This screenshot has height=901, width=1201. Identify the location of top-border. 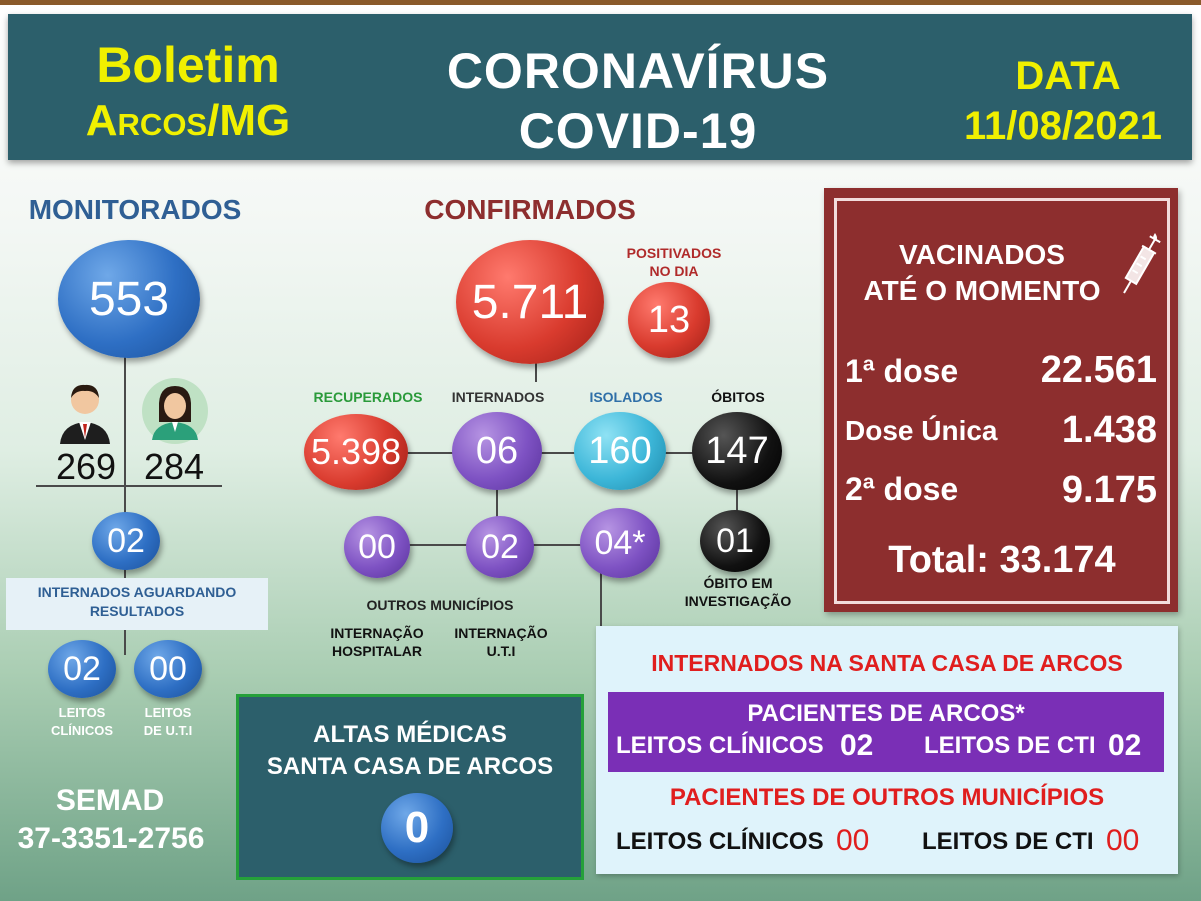
(600, 2).